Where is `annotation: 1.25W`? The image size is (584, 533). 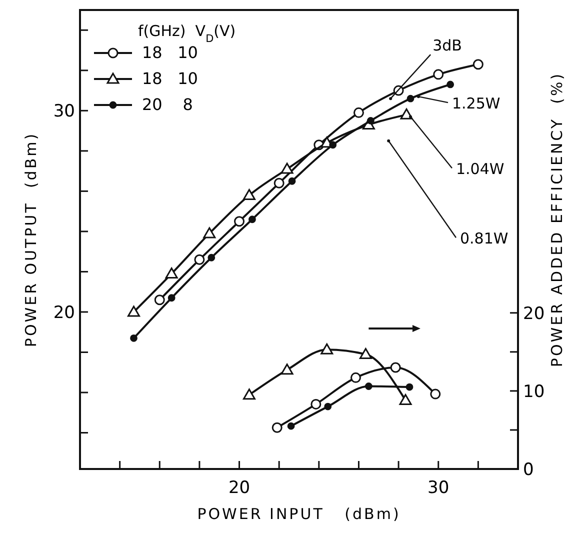
annotation: 1.25W is located at coordinates (476, 103).